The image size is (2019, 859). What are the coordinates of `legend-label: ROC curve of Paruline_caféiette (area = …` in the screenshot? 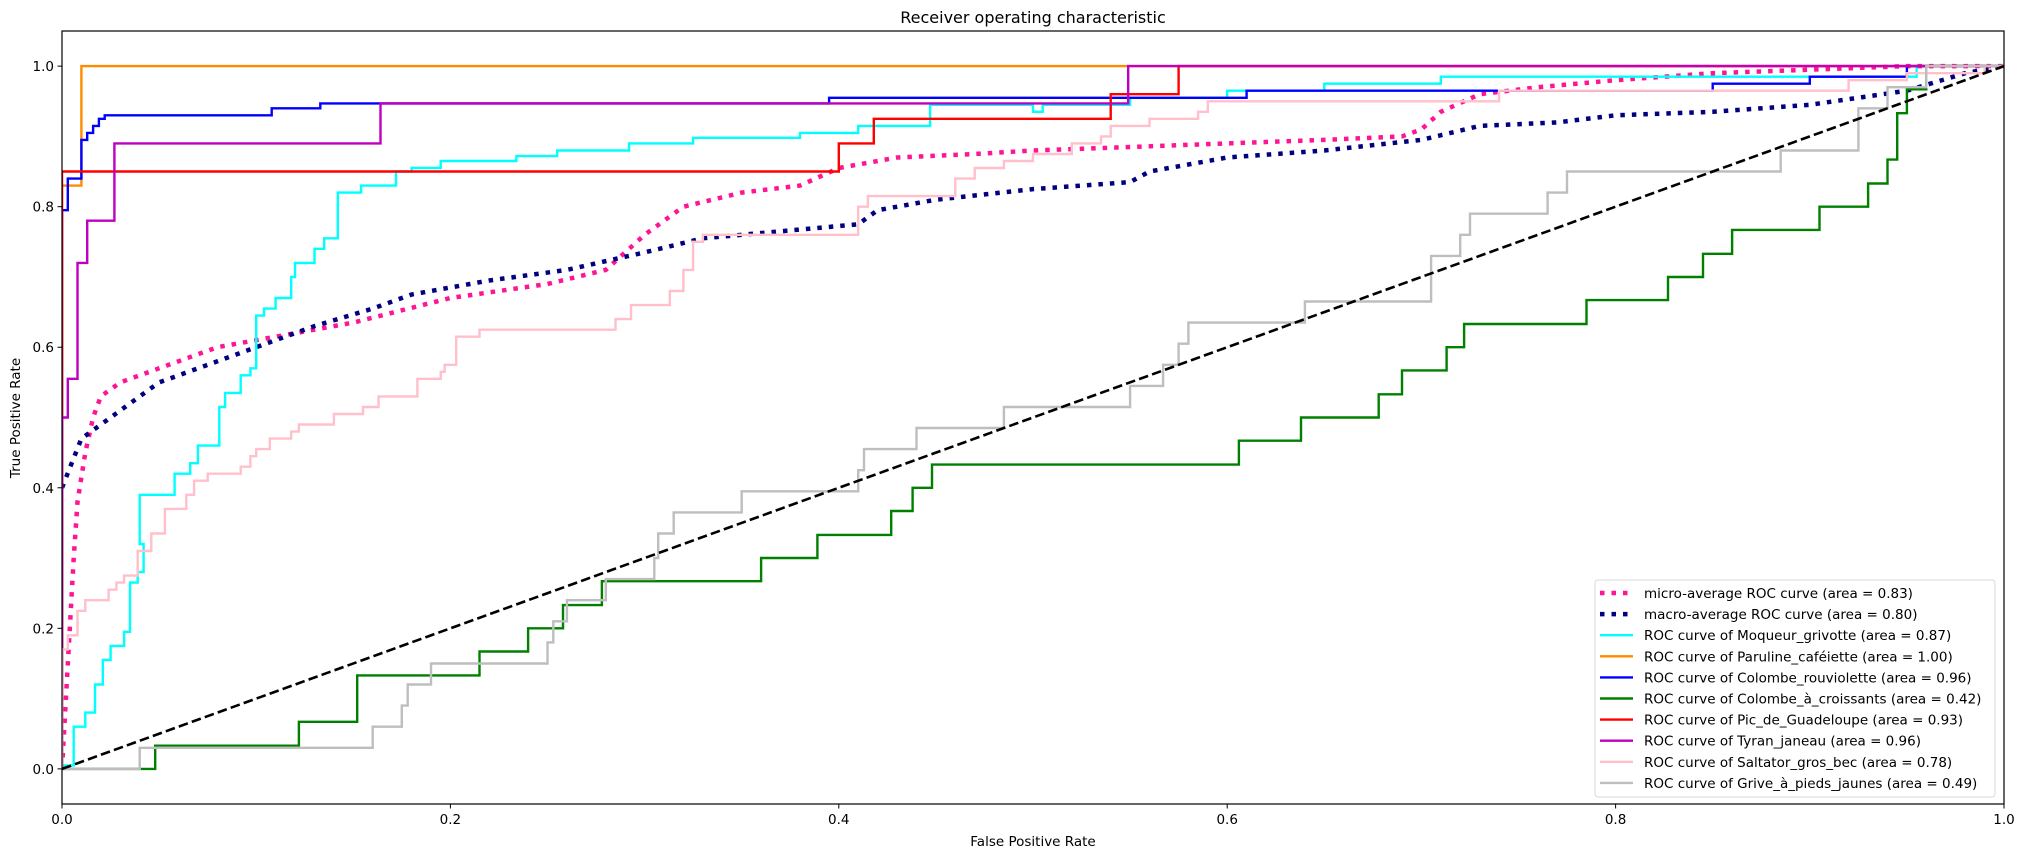 It's located at (1798, 657).